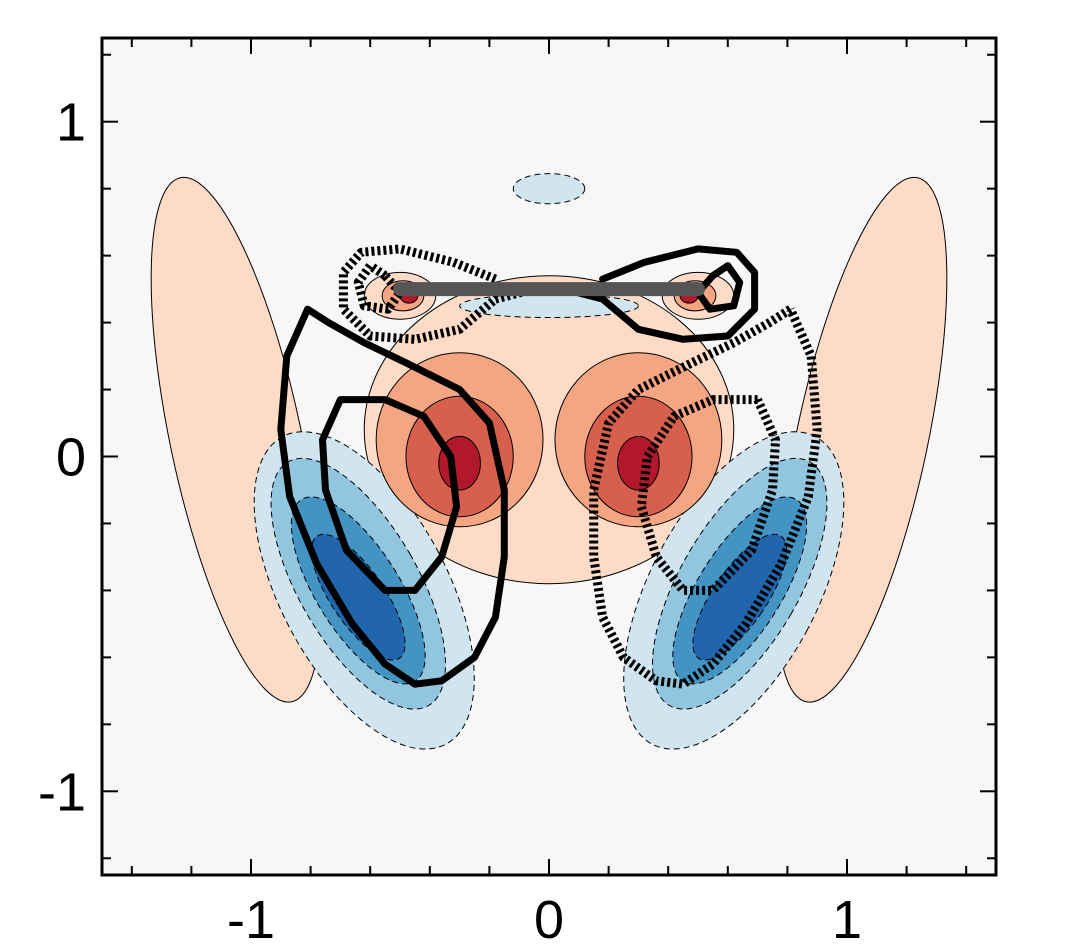 The height and width of the screenshot is (952, 1071). I want to click on x-tick-label: -1, so click(251, 920).